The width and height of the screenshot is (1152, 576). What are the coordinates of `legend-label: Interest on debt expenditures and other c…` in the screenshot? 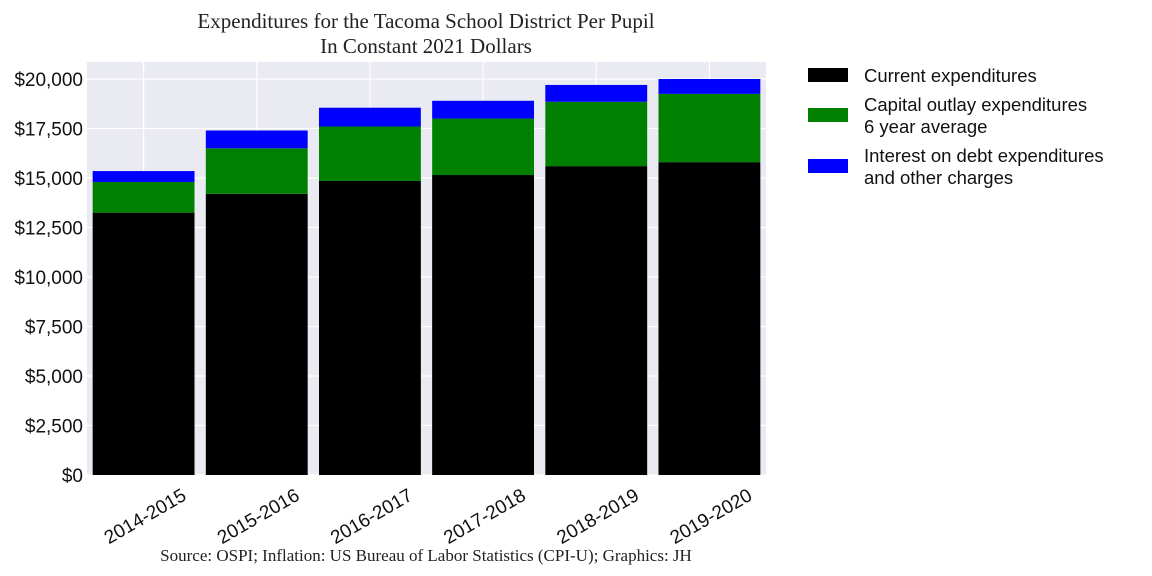 It's located at (984, 166).